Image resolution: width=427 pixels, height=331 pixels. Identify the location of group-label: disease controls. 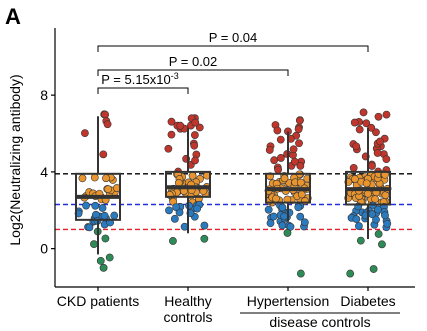
(319, 322).